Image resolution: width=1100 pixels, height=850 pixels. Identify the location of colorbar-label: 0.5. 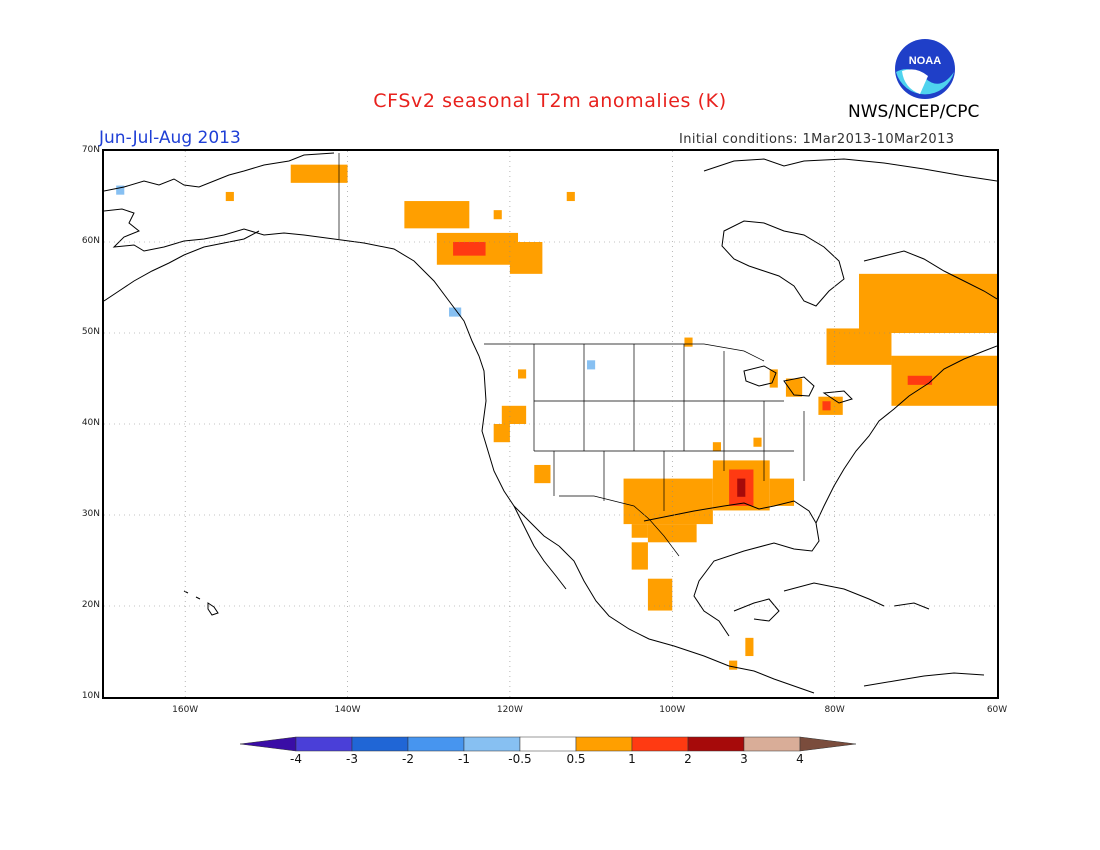
(576, 759).